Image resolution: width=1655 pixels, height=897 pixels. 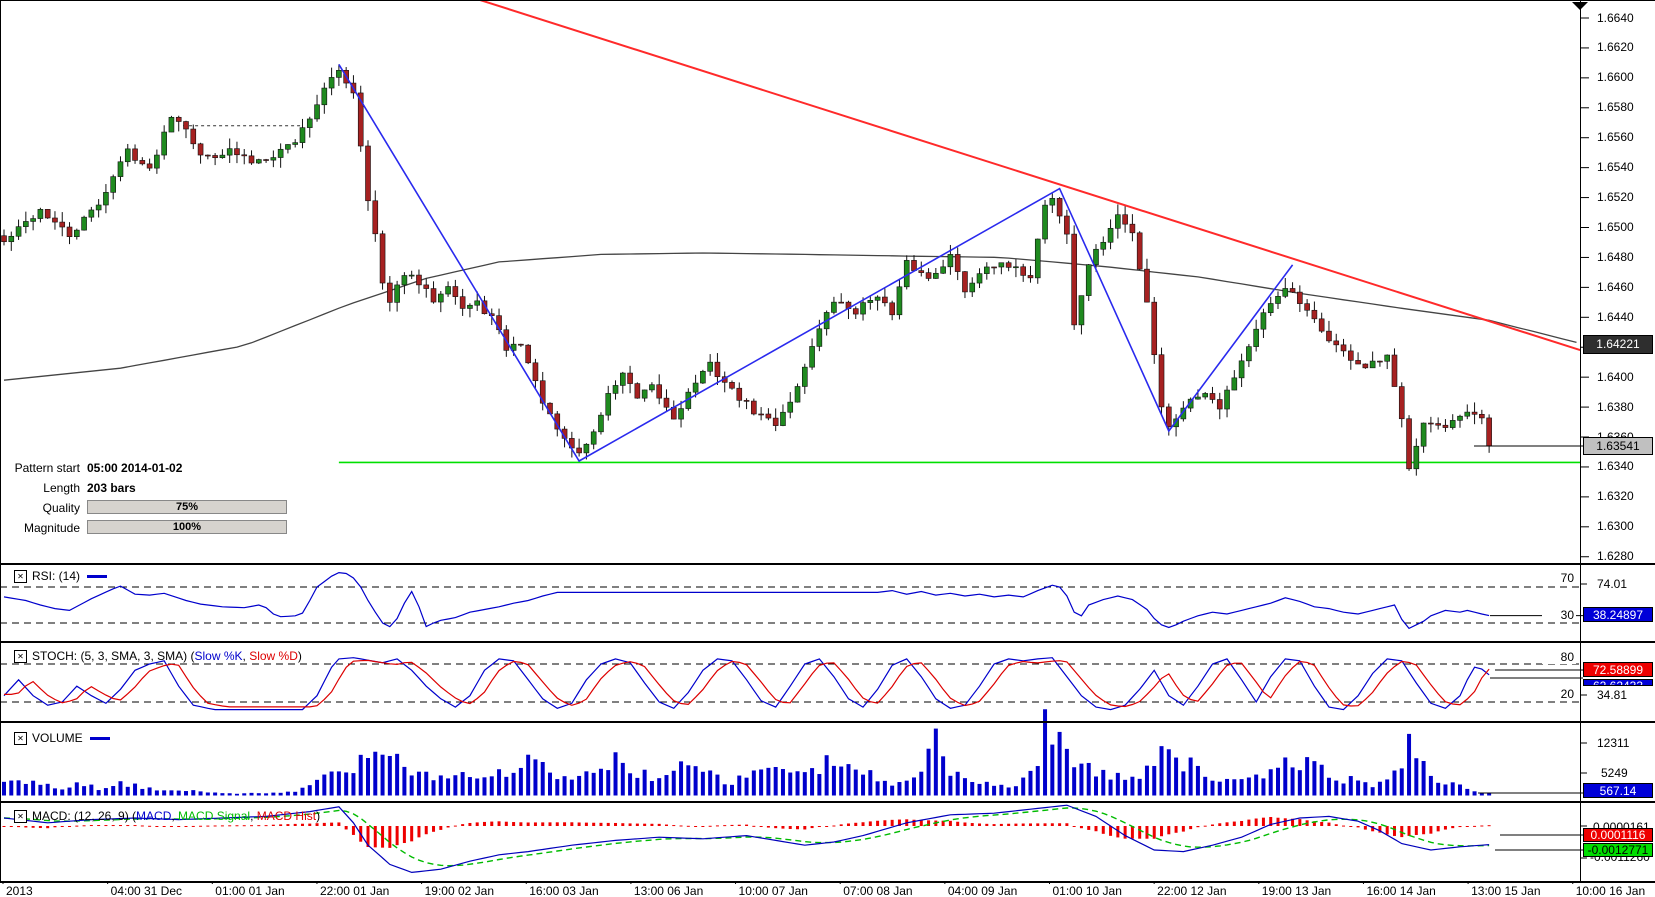 What do you see at coordinates (1618, 344) in the screenshot?
I see `ma-value-box: 1.64221` at bounding box center [1618, 344].